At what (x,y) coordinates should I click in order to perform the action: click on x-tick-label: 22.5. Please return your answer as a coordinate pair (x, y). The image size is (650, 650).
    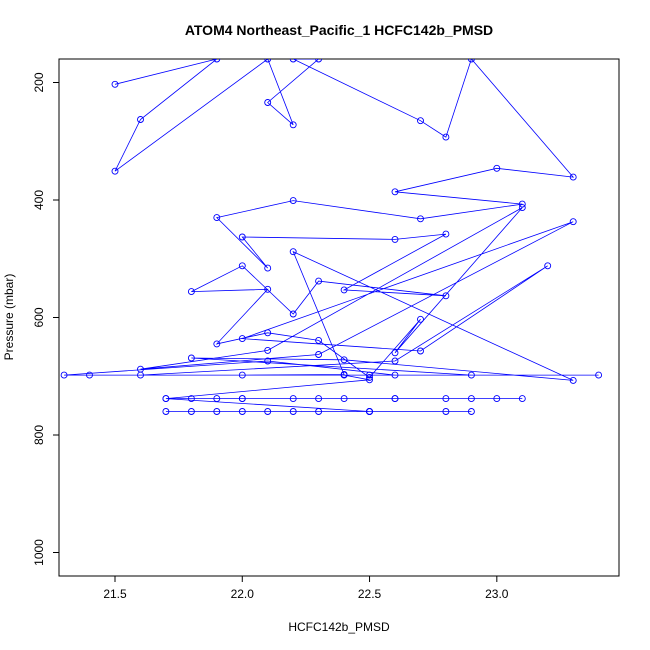
    Looking at the image, I should click on (370, 594).